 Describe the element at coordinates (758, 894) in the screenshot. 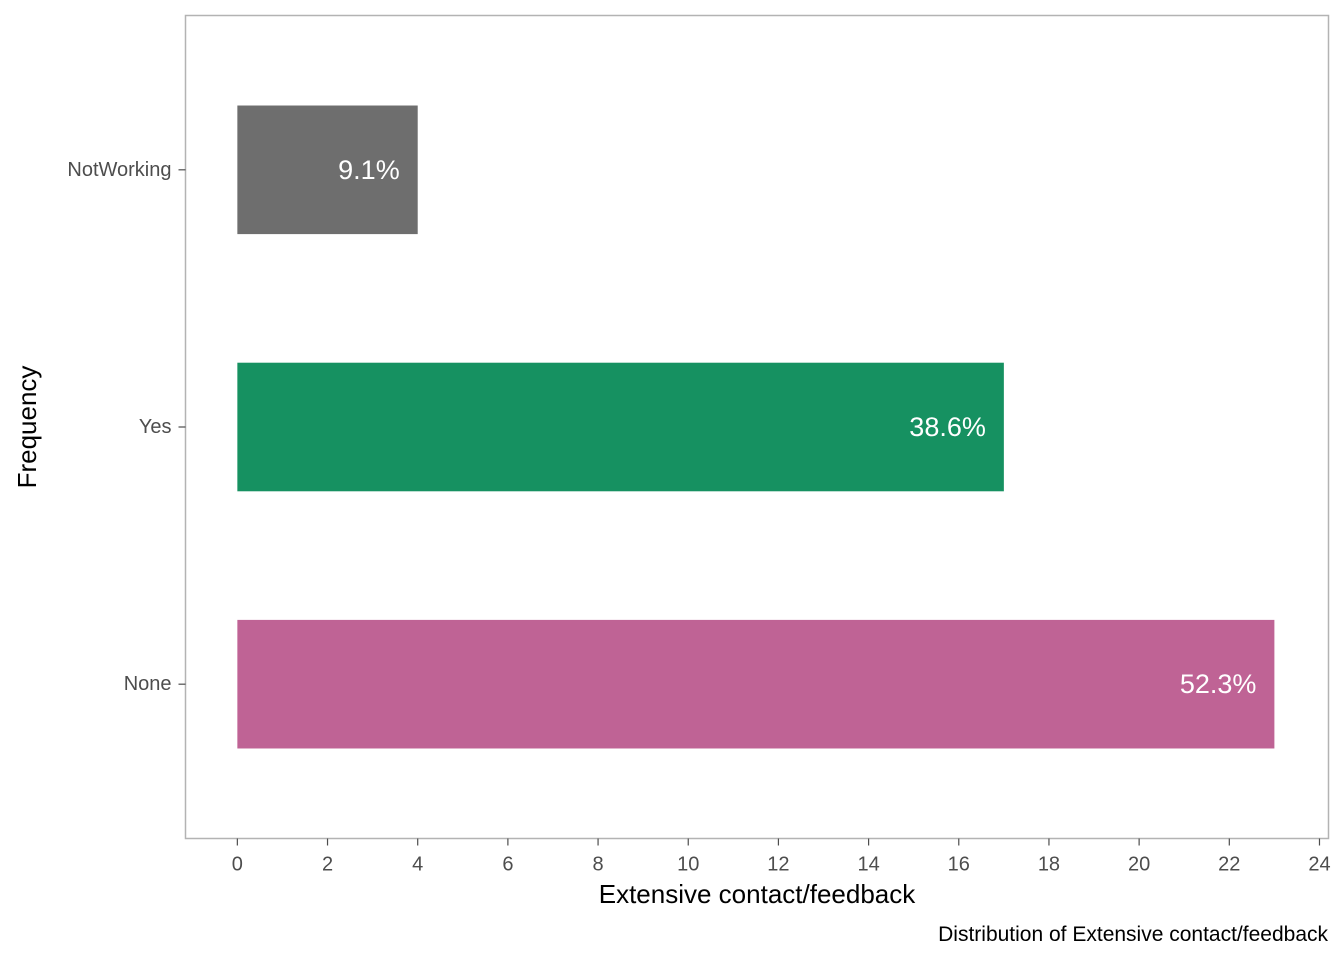

I see `x-axis-title: Extensive contact/feedback` at that location.